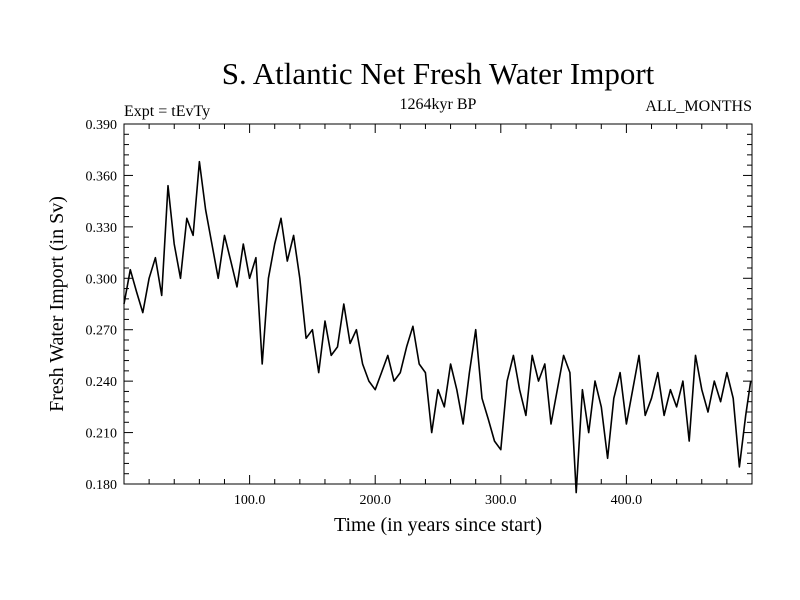 The height and width of the screenshot is (600, 800). What do you see at coordinates (627, 500) in the screenshot?
I see `x-tick-label: 400.0` at bounding box center [627, 500].